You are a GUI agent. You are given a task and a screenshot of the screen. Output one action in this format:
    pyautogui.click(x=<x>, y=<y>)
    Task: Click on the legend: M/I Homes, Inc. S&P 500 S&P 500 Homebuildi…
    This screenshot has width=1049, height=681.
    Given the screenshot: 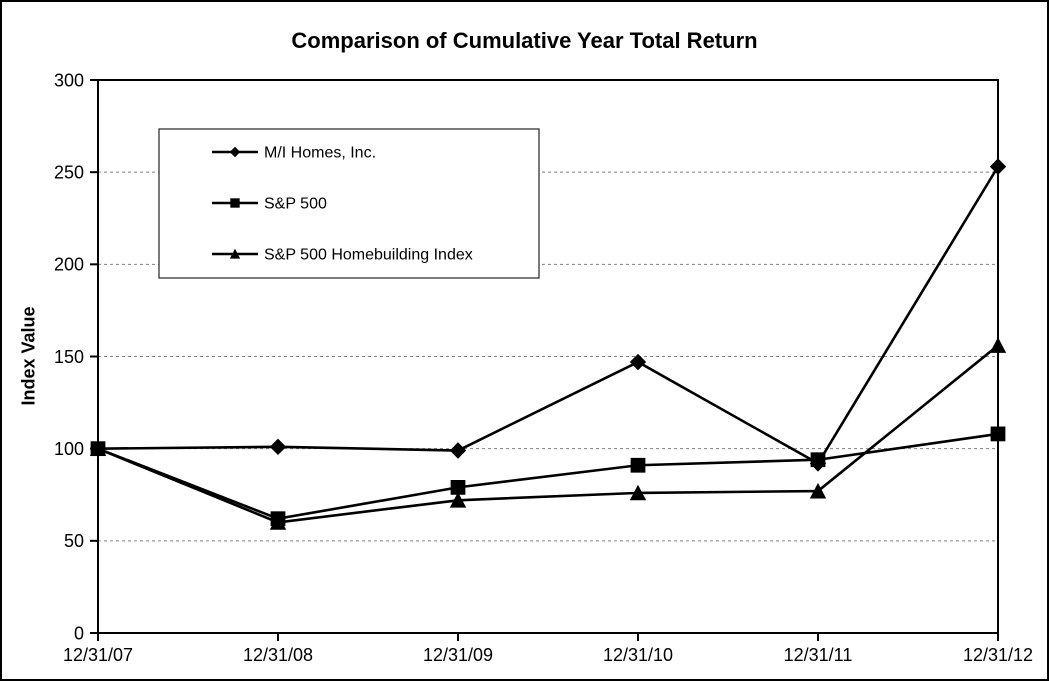 What is the action you would take?
    pyautogui.click(x=349, y=203)
    